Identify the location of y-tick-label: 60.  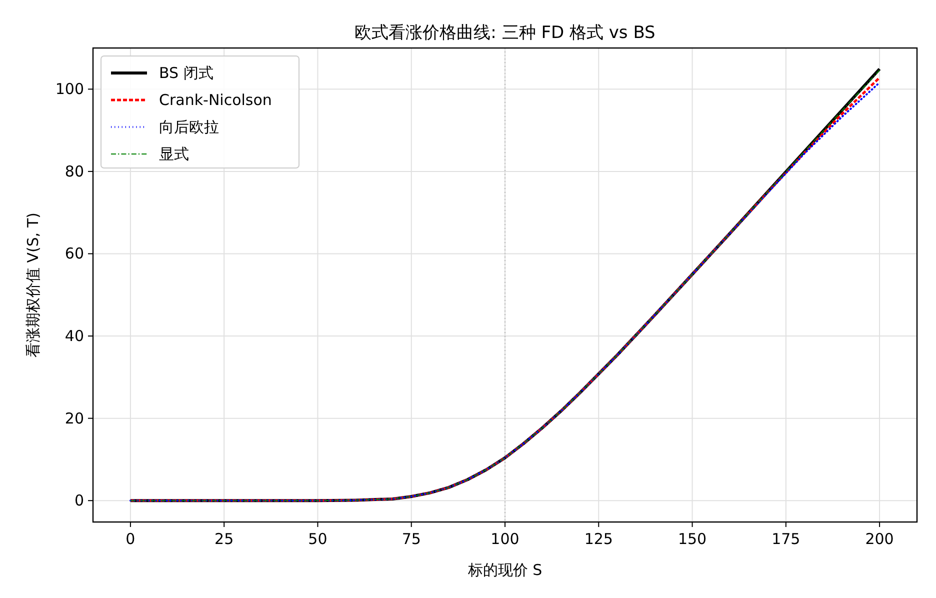
(74, 253).